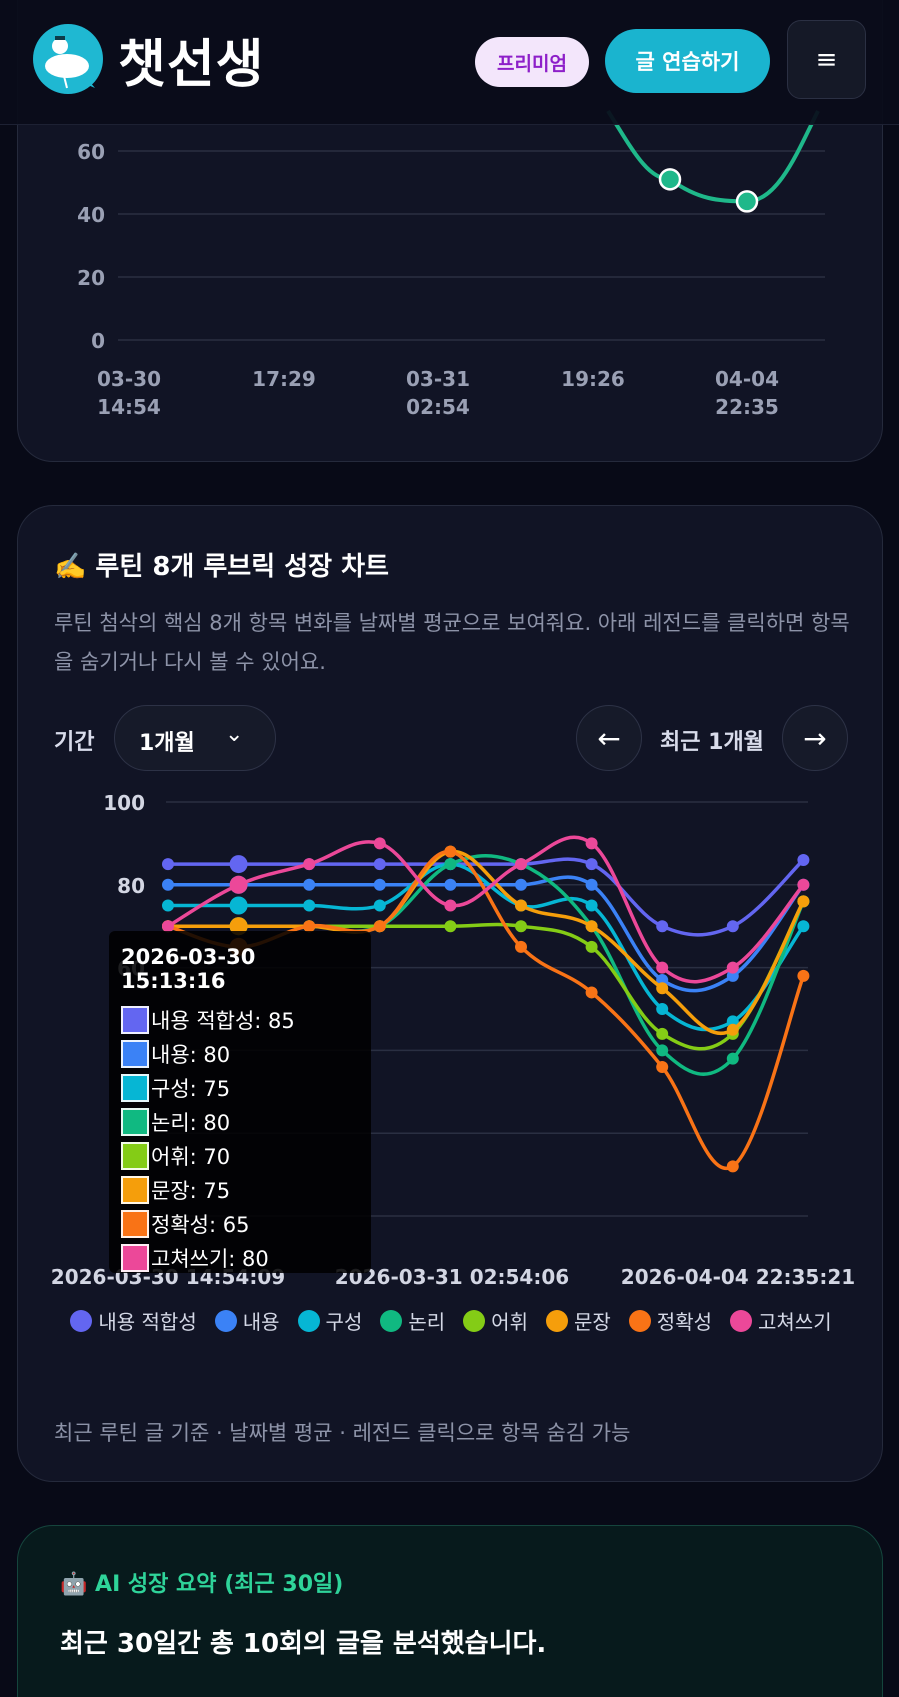 The width and height of the screenshot is (899, 1697). Describe the element at coordinates (412, 1320) in the screenshot. I see `legend-item: 논리` at that location.